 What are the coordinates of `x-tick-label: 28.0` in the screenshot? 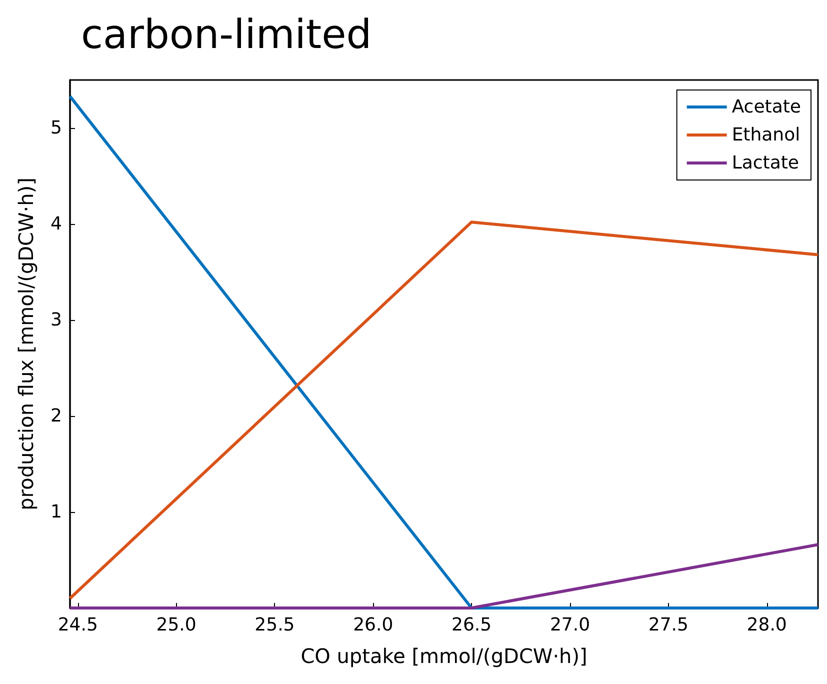 It's located at (766, 625).